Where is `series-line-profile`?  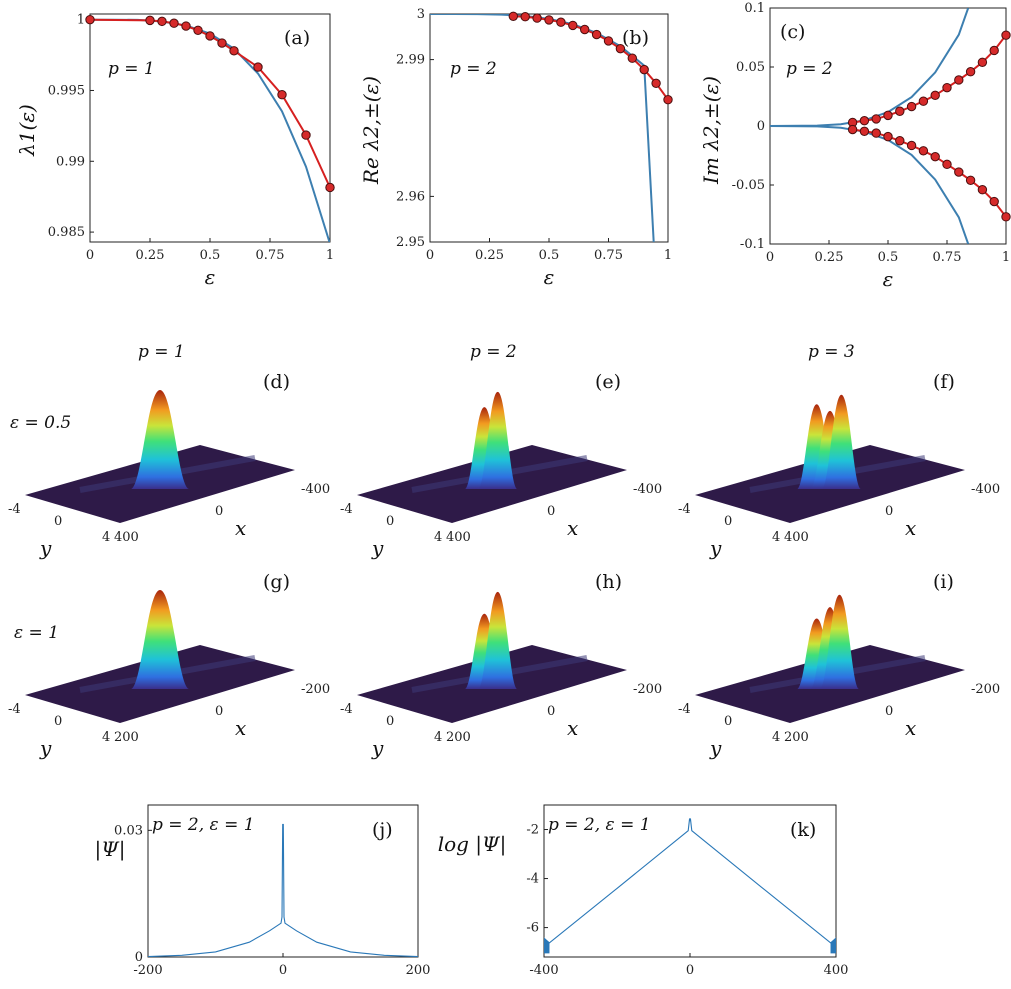 series-line-profile is located at coordinates (283, 890).